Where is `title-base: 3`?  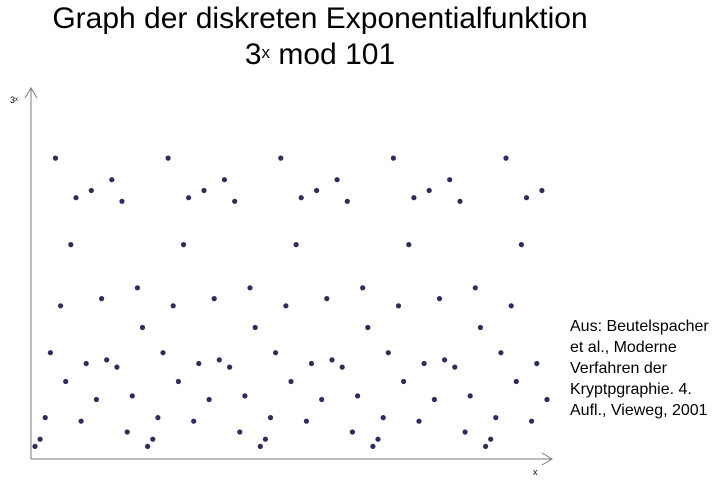
title-base: 3 is located at coordinates (253, 54).